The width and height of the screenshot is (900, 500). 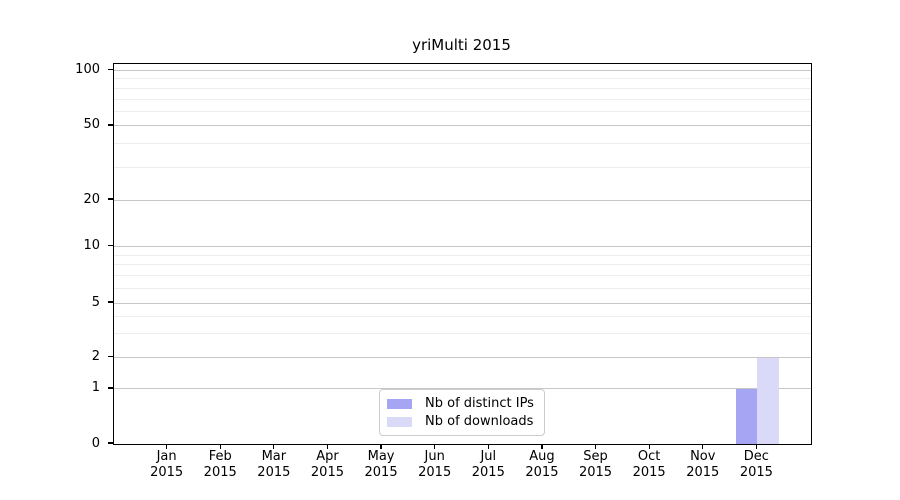 What do you see at coordinates (381, 456) in the screenshot?
I see `x-tick-month: May` at bounding box center [381, 456].